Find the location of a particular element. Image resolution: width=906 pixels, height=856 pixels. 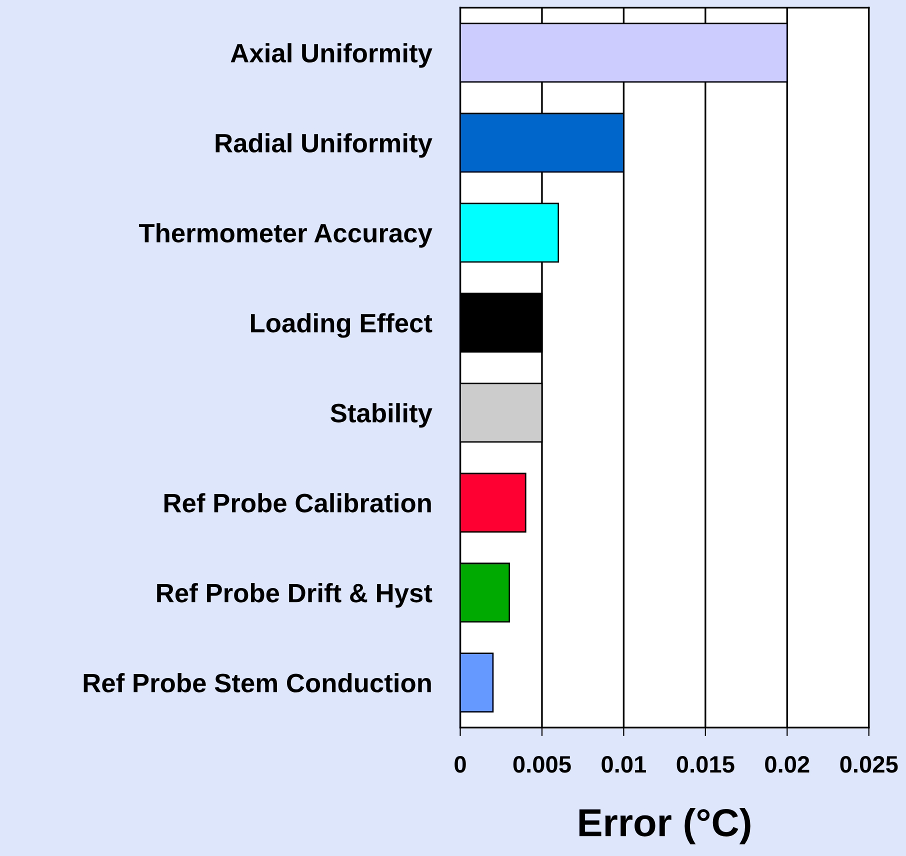

y-tick-label: Ref Probe Calibration is located at coordinates (297, 502).